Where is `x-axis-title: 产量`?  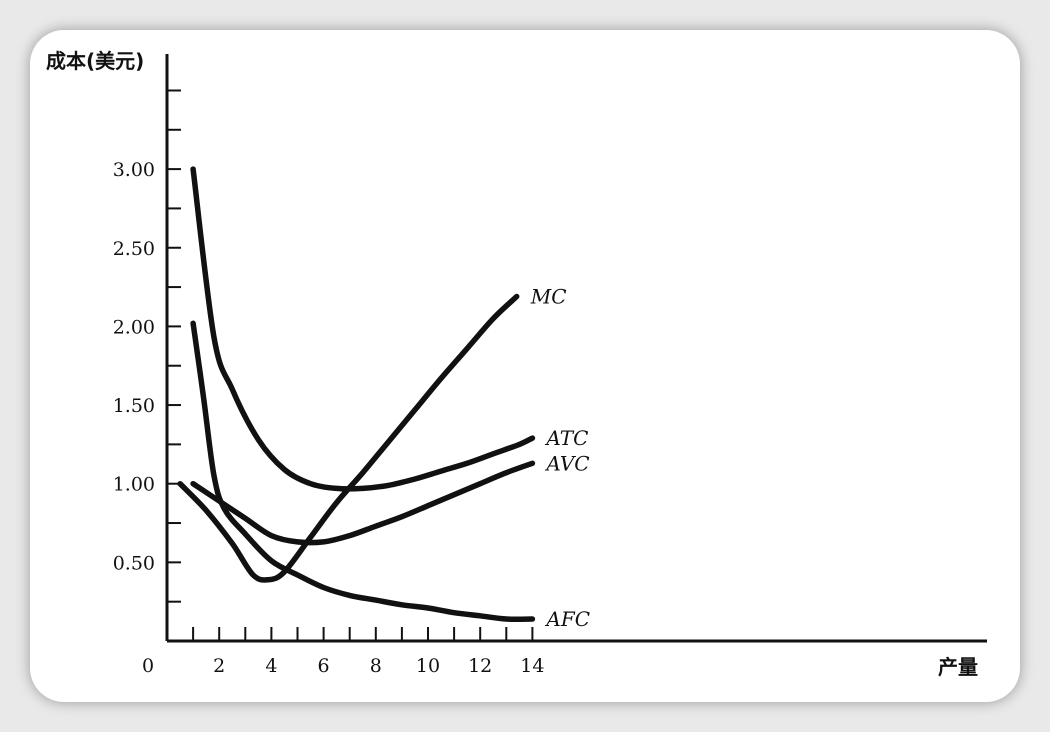
x-axis-title: 产量 is located at coordinates (958, 667).